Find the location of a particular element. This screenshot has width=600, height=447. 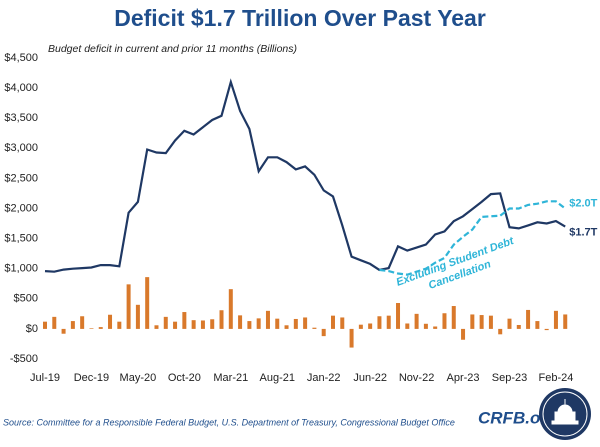

x-tick-label: Jun-22 is located at coordinates (370, 378).